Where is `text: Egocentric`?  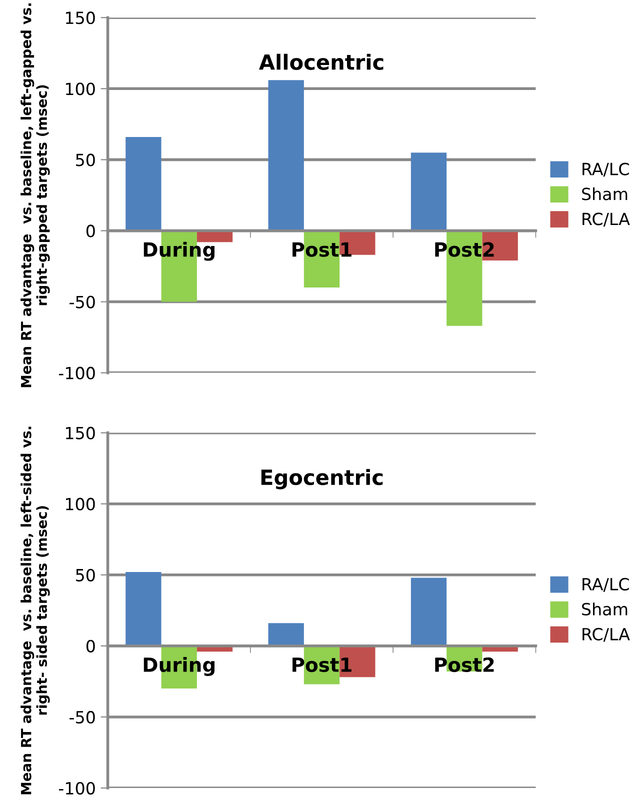
text: Egocentric is located at coordinates (322, 479).